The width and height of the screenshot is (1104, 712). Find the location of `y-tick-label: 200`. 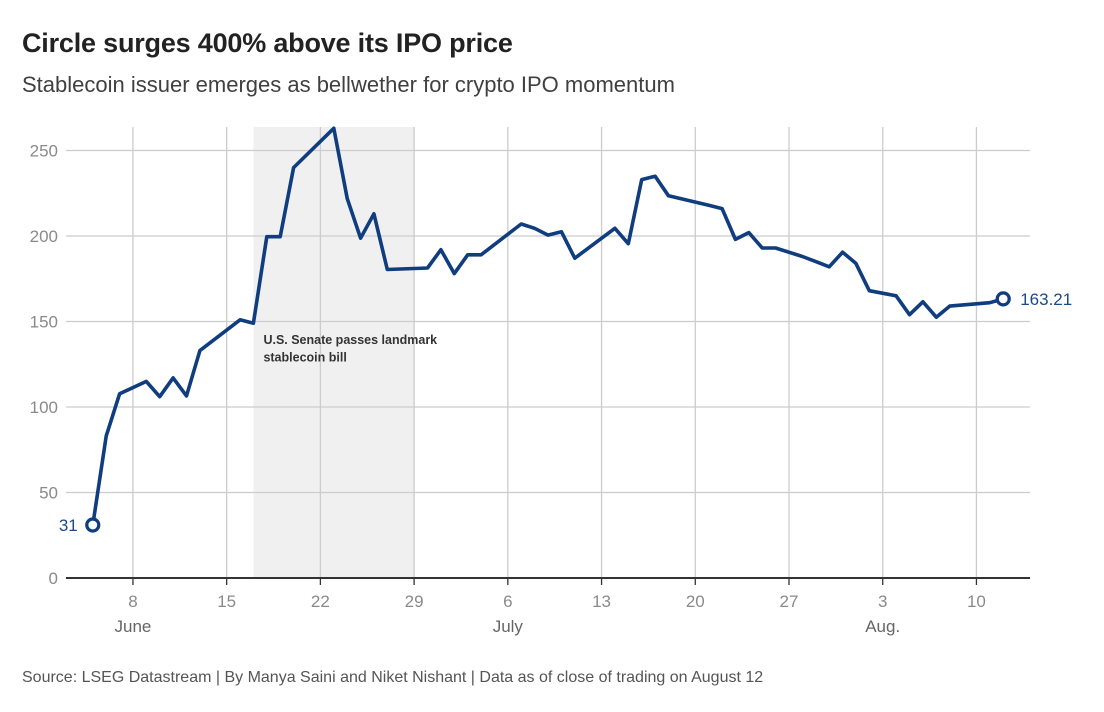

y-tick-label: 200 is located at coordinates (44, 236).